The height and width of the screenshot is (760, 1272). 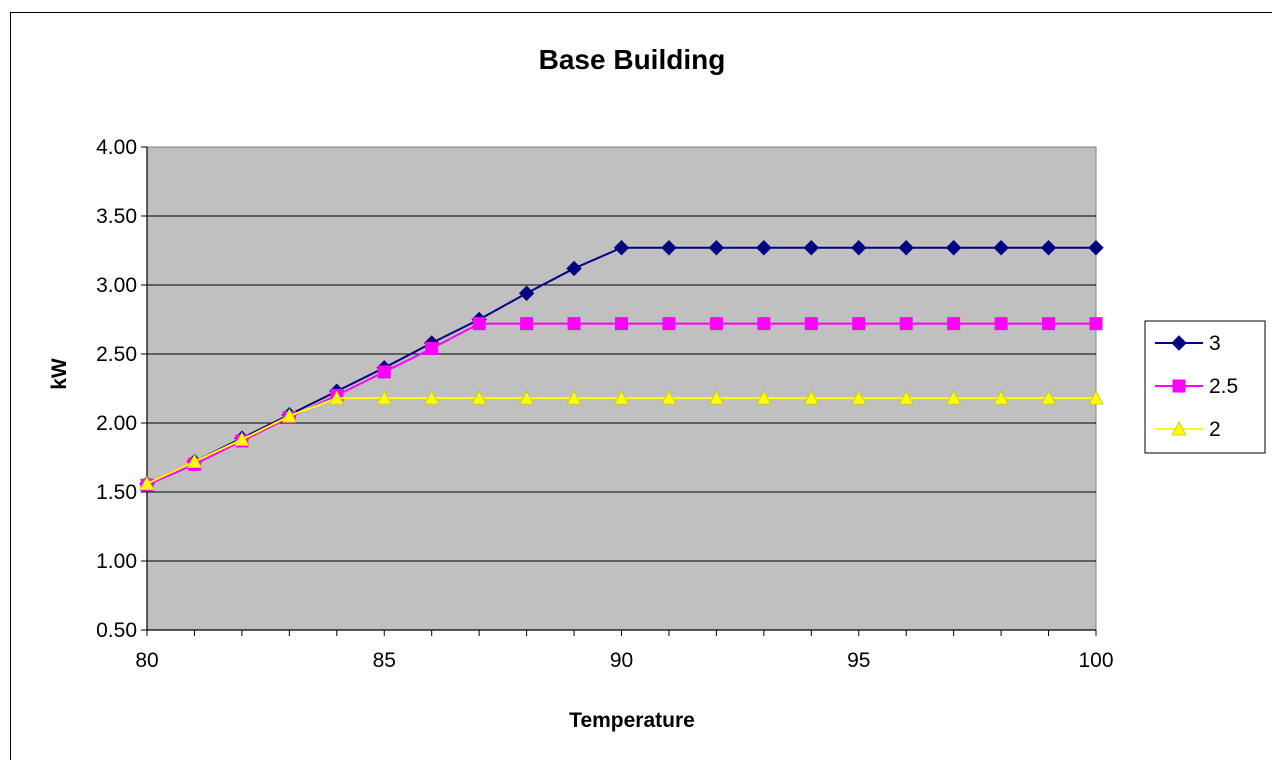 What do you see at coordinates (1095, 660) in the screenshot?
I see `x-tick-label: 100` at bounding box center [1095, 660].